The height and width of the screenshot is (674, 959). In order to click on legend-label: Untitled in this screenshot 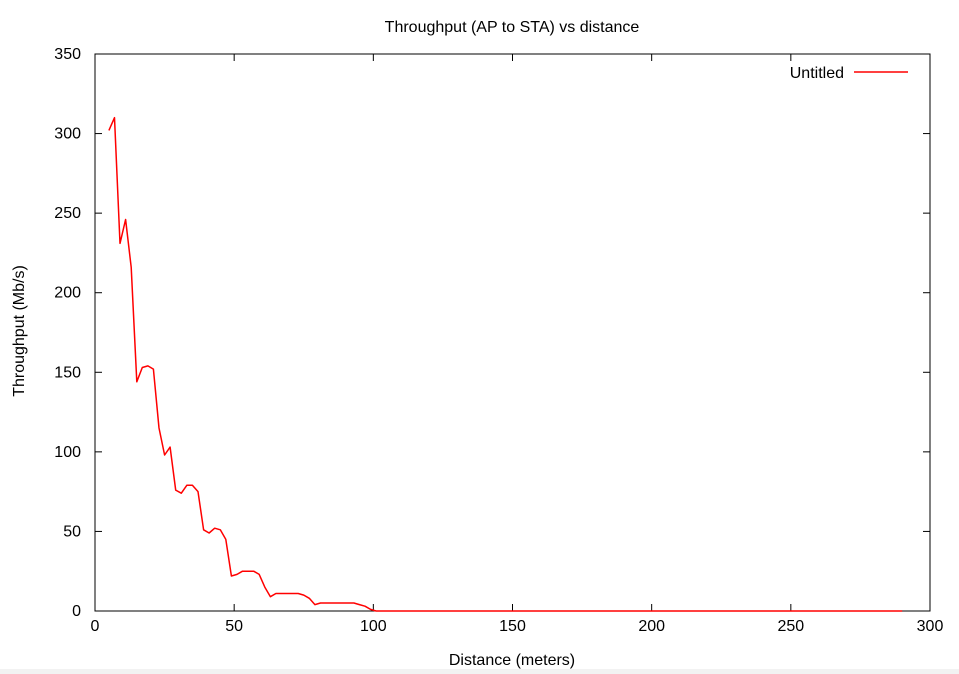, I will do `click(817, 73)`.